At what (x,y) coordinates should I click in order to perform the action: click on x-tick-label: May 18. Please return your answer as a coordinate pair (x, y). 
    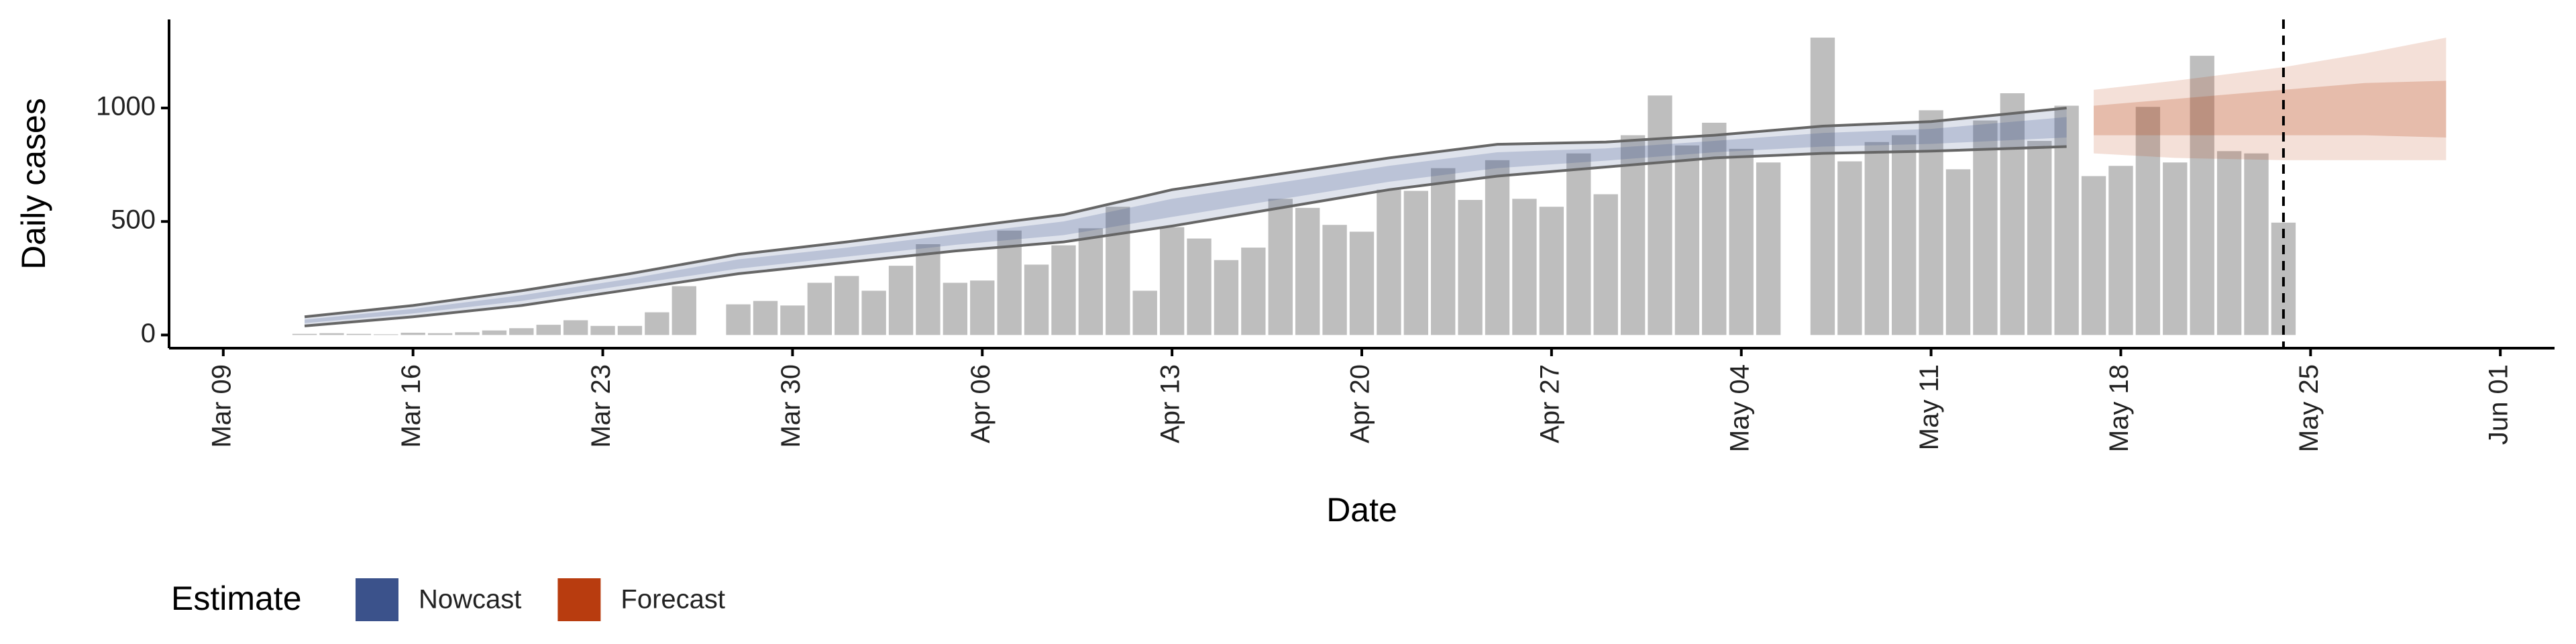
    Looking at the image, I should click on (2119, 408).